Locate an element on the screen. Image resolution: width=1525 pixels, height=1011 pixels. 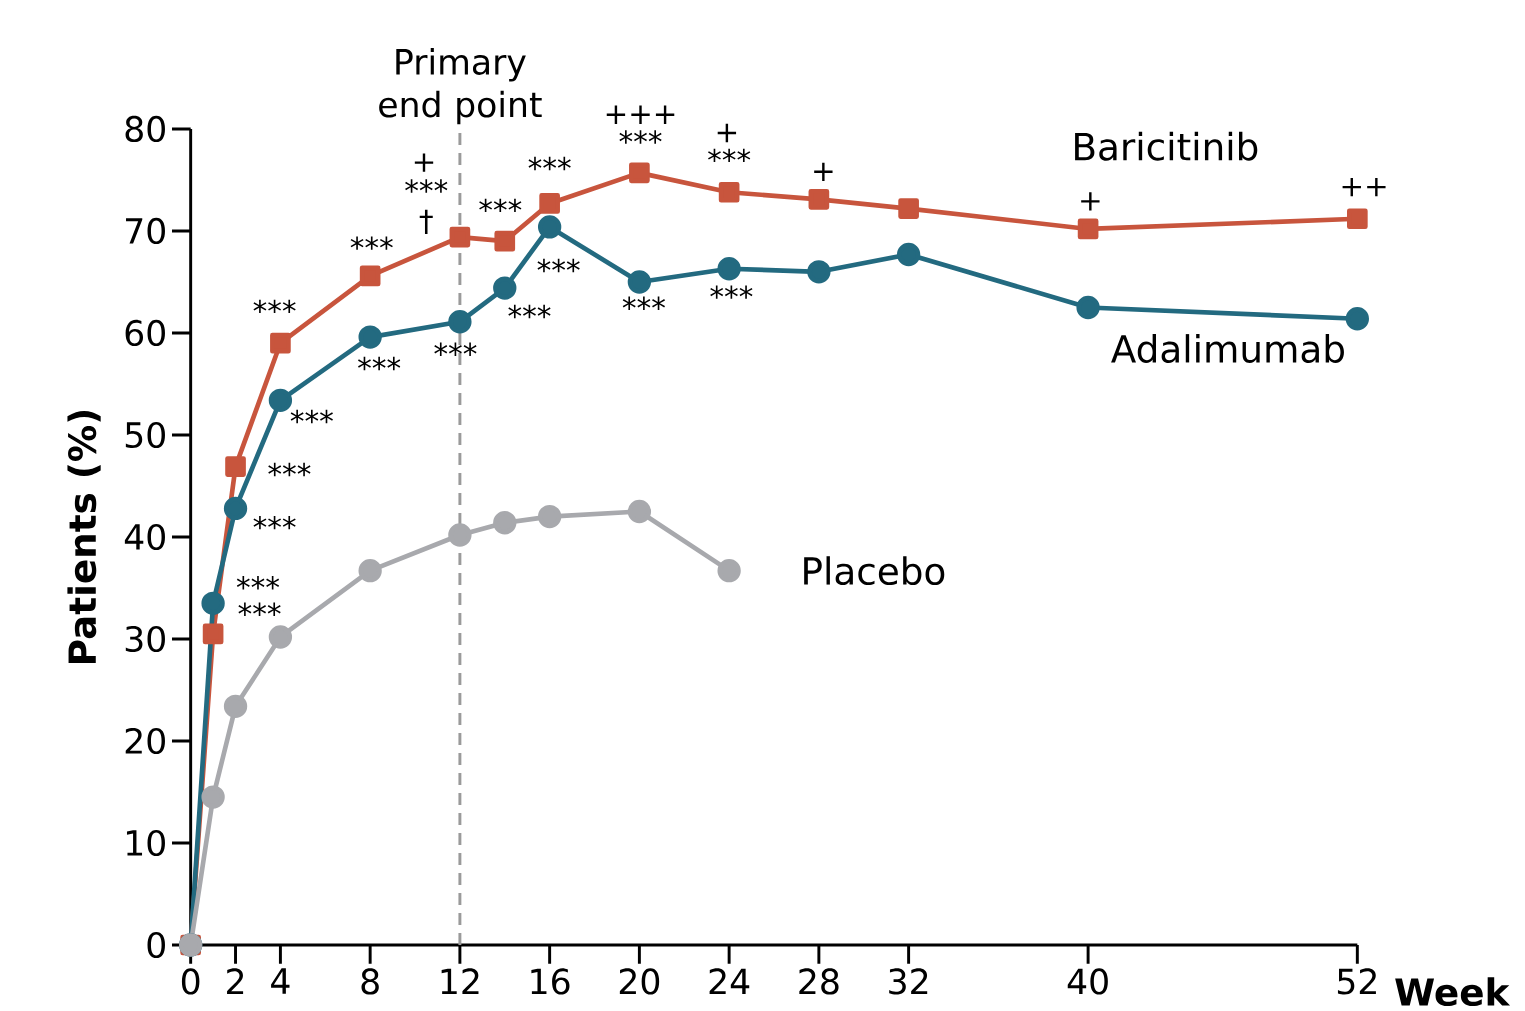
x-tick-label: 4 is located at coordinates (280, 981).